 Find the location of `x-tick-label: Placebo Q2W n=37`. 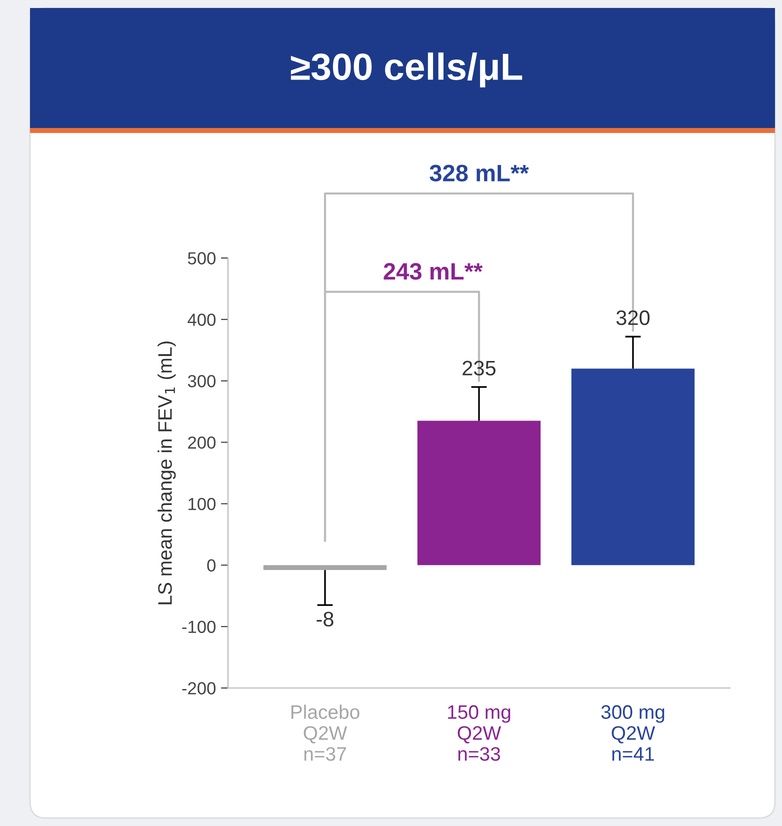

x-tick-label: Placebo Q2W n=37 is located at coordinates (325, 732).